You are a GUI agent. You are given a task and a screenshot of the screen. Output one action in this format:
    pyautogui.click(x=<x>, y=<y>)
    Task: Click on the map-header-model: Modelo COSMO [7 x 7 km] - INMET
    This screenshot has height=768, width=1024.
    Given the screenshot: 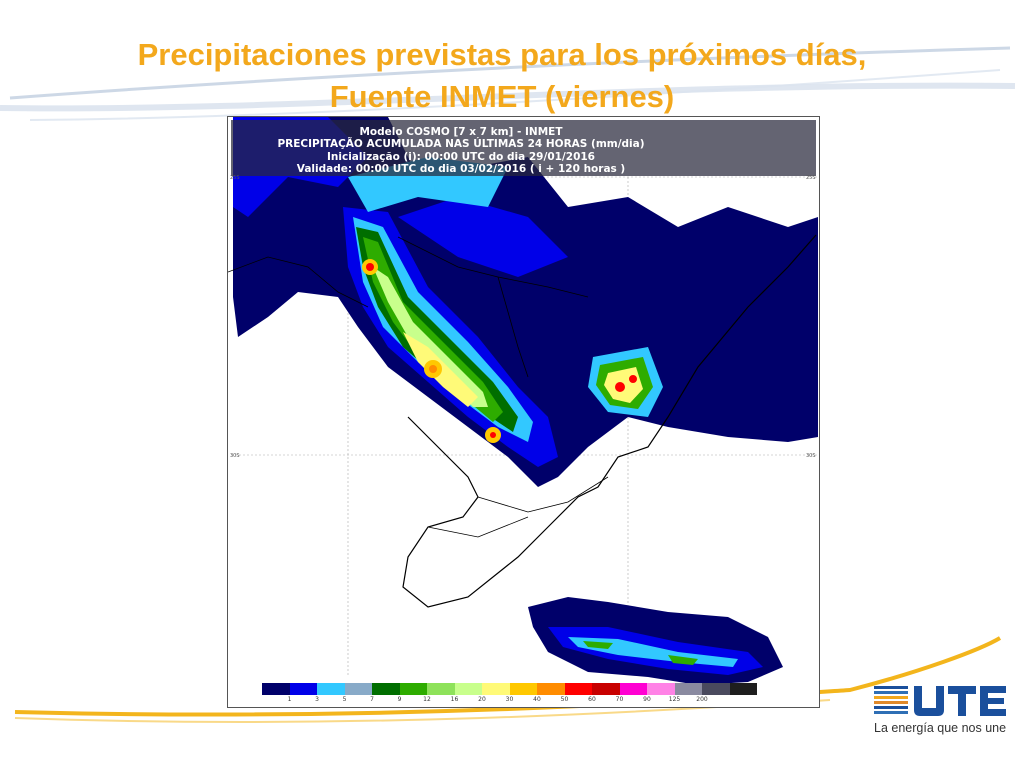 What is the action you would take?
    pyautogui.click(x=461, y=132)
    